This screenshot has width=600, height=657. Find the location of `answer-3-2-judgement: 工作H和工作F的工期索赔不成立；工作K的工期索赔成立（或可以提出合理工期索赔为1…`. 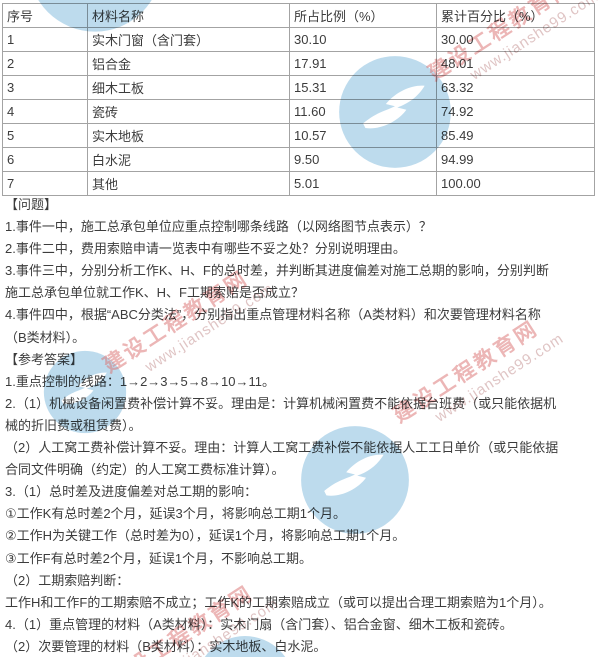

answer-3-2-judgement: 工作H和工作F的工期索赔不成立；工作K的工期索赔成立（或可以提出合理工期索赔为1… is located at coordinates (278, 602).